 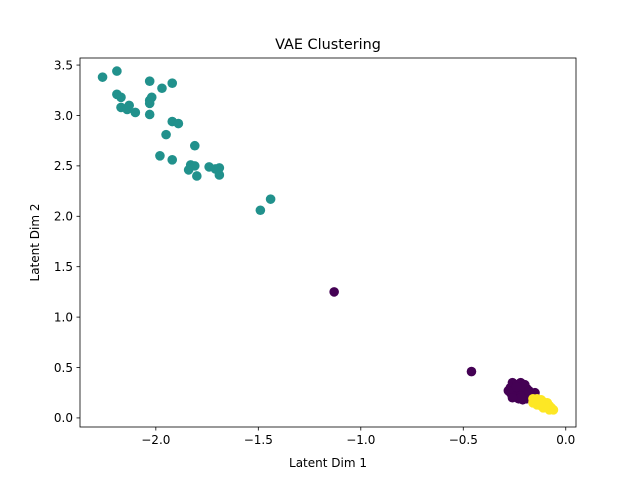 What do you see at coordinates (63, 65) in the screenshot?
I see `y-tick-label: 3.5` at bounding box center [63, 65].